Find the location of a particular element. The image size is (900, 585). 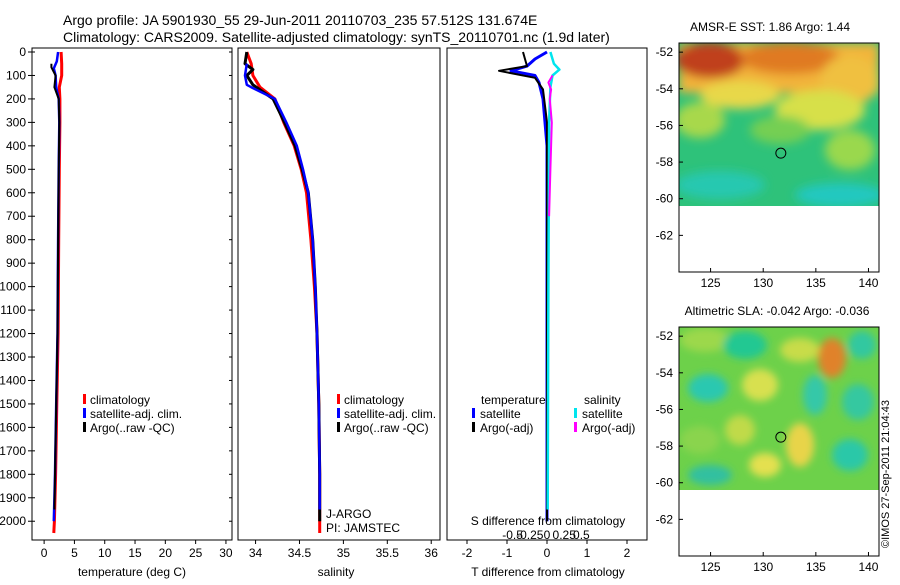

difference-series is located at coordinates (529, 286).